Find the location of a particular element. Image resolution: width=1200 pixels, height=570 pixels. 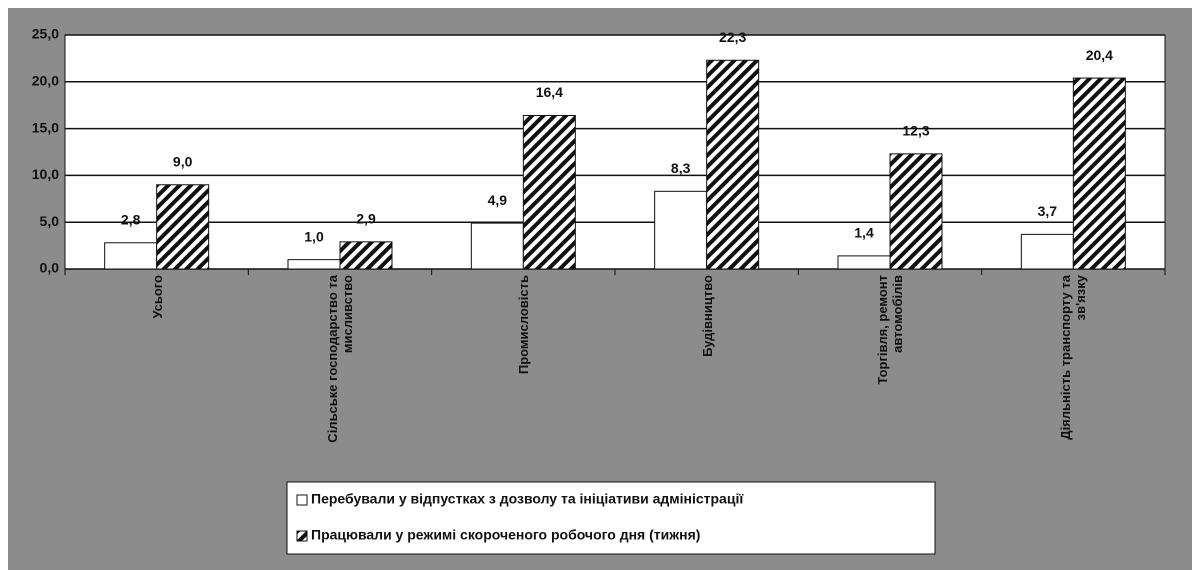

value-label: 1,0 is located at coordinates (314, 236).